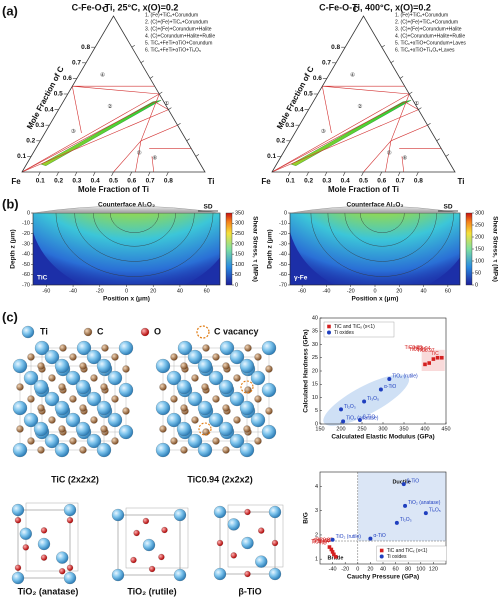 The height and width of the screenshot is (607, 500). I want to click on tick-label: 0.7, so click(400, 181).